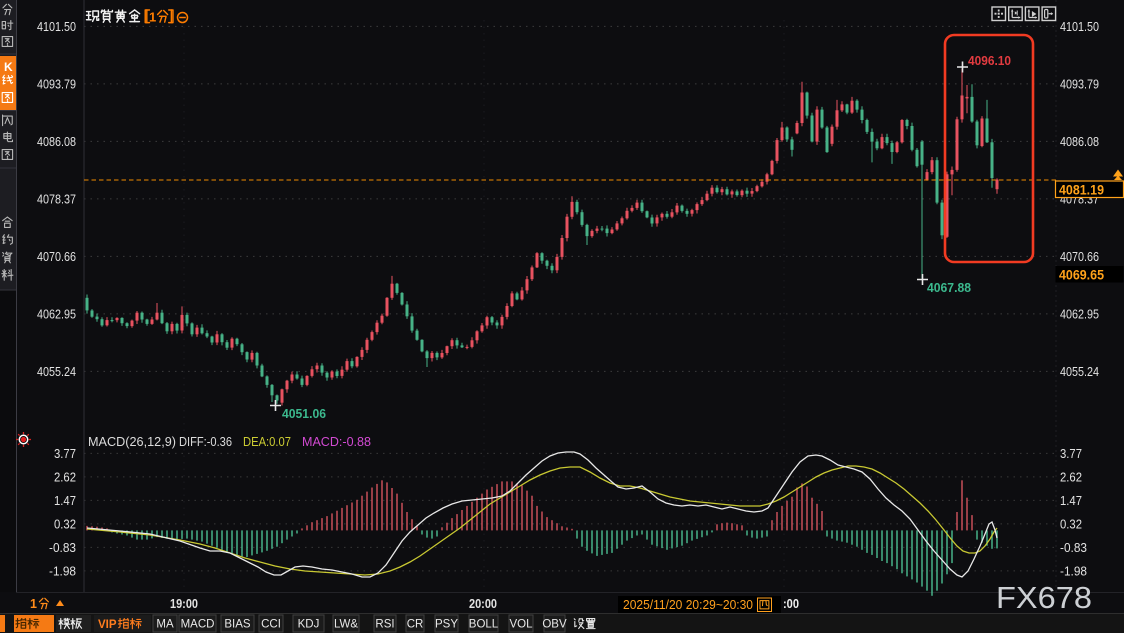 The image size is (1124, 633). What do you see at coordinates (415, 625) in the screenshot?
I see `svg-text: CR` at bounding box center [415, 625].